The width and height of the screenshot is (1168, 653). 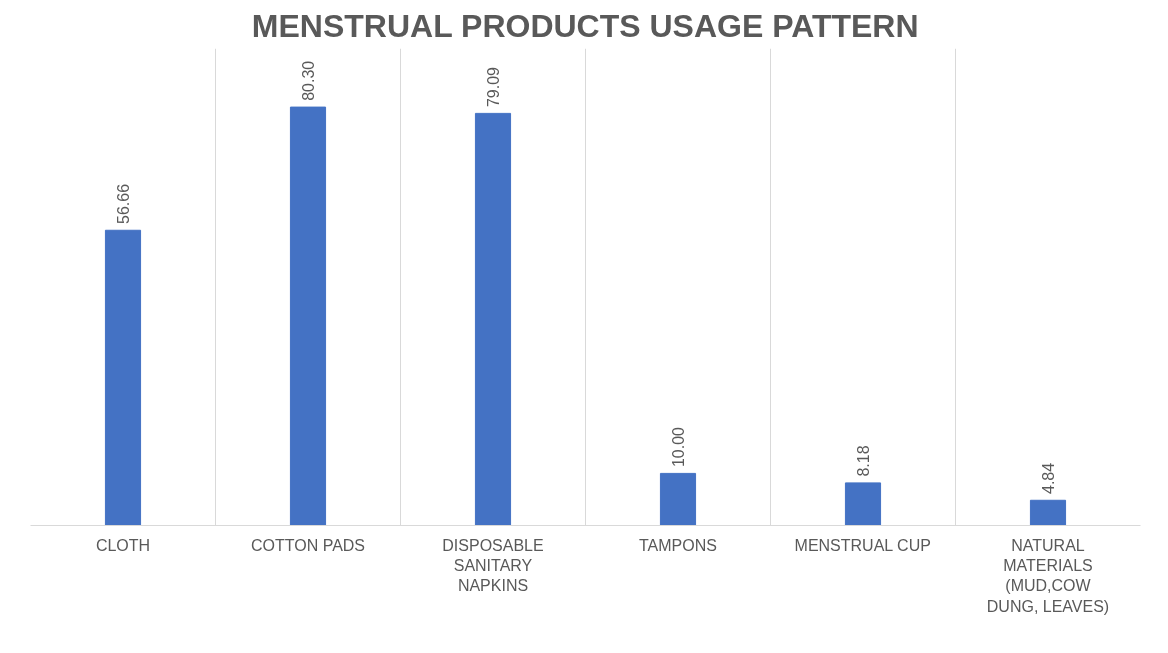 What do you see at coordinates (1048, 575) in the screenshot?
I see `x-tick-label: NATURAL MATERIALS (MUD,COW DUNG, LEAVES)` at bounding box center [1048, 575].